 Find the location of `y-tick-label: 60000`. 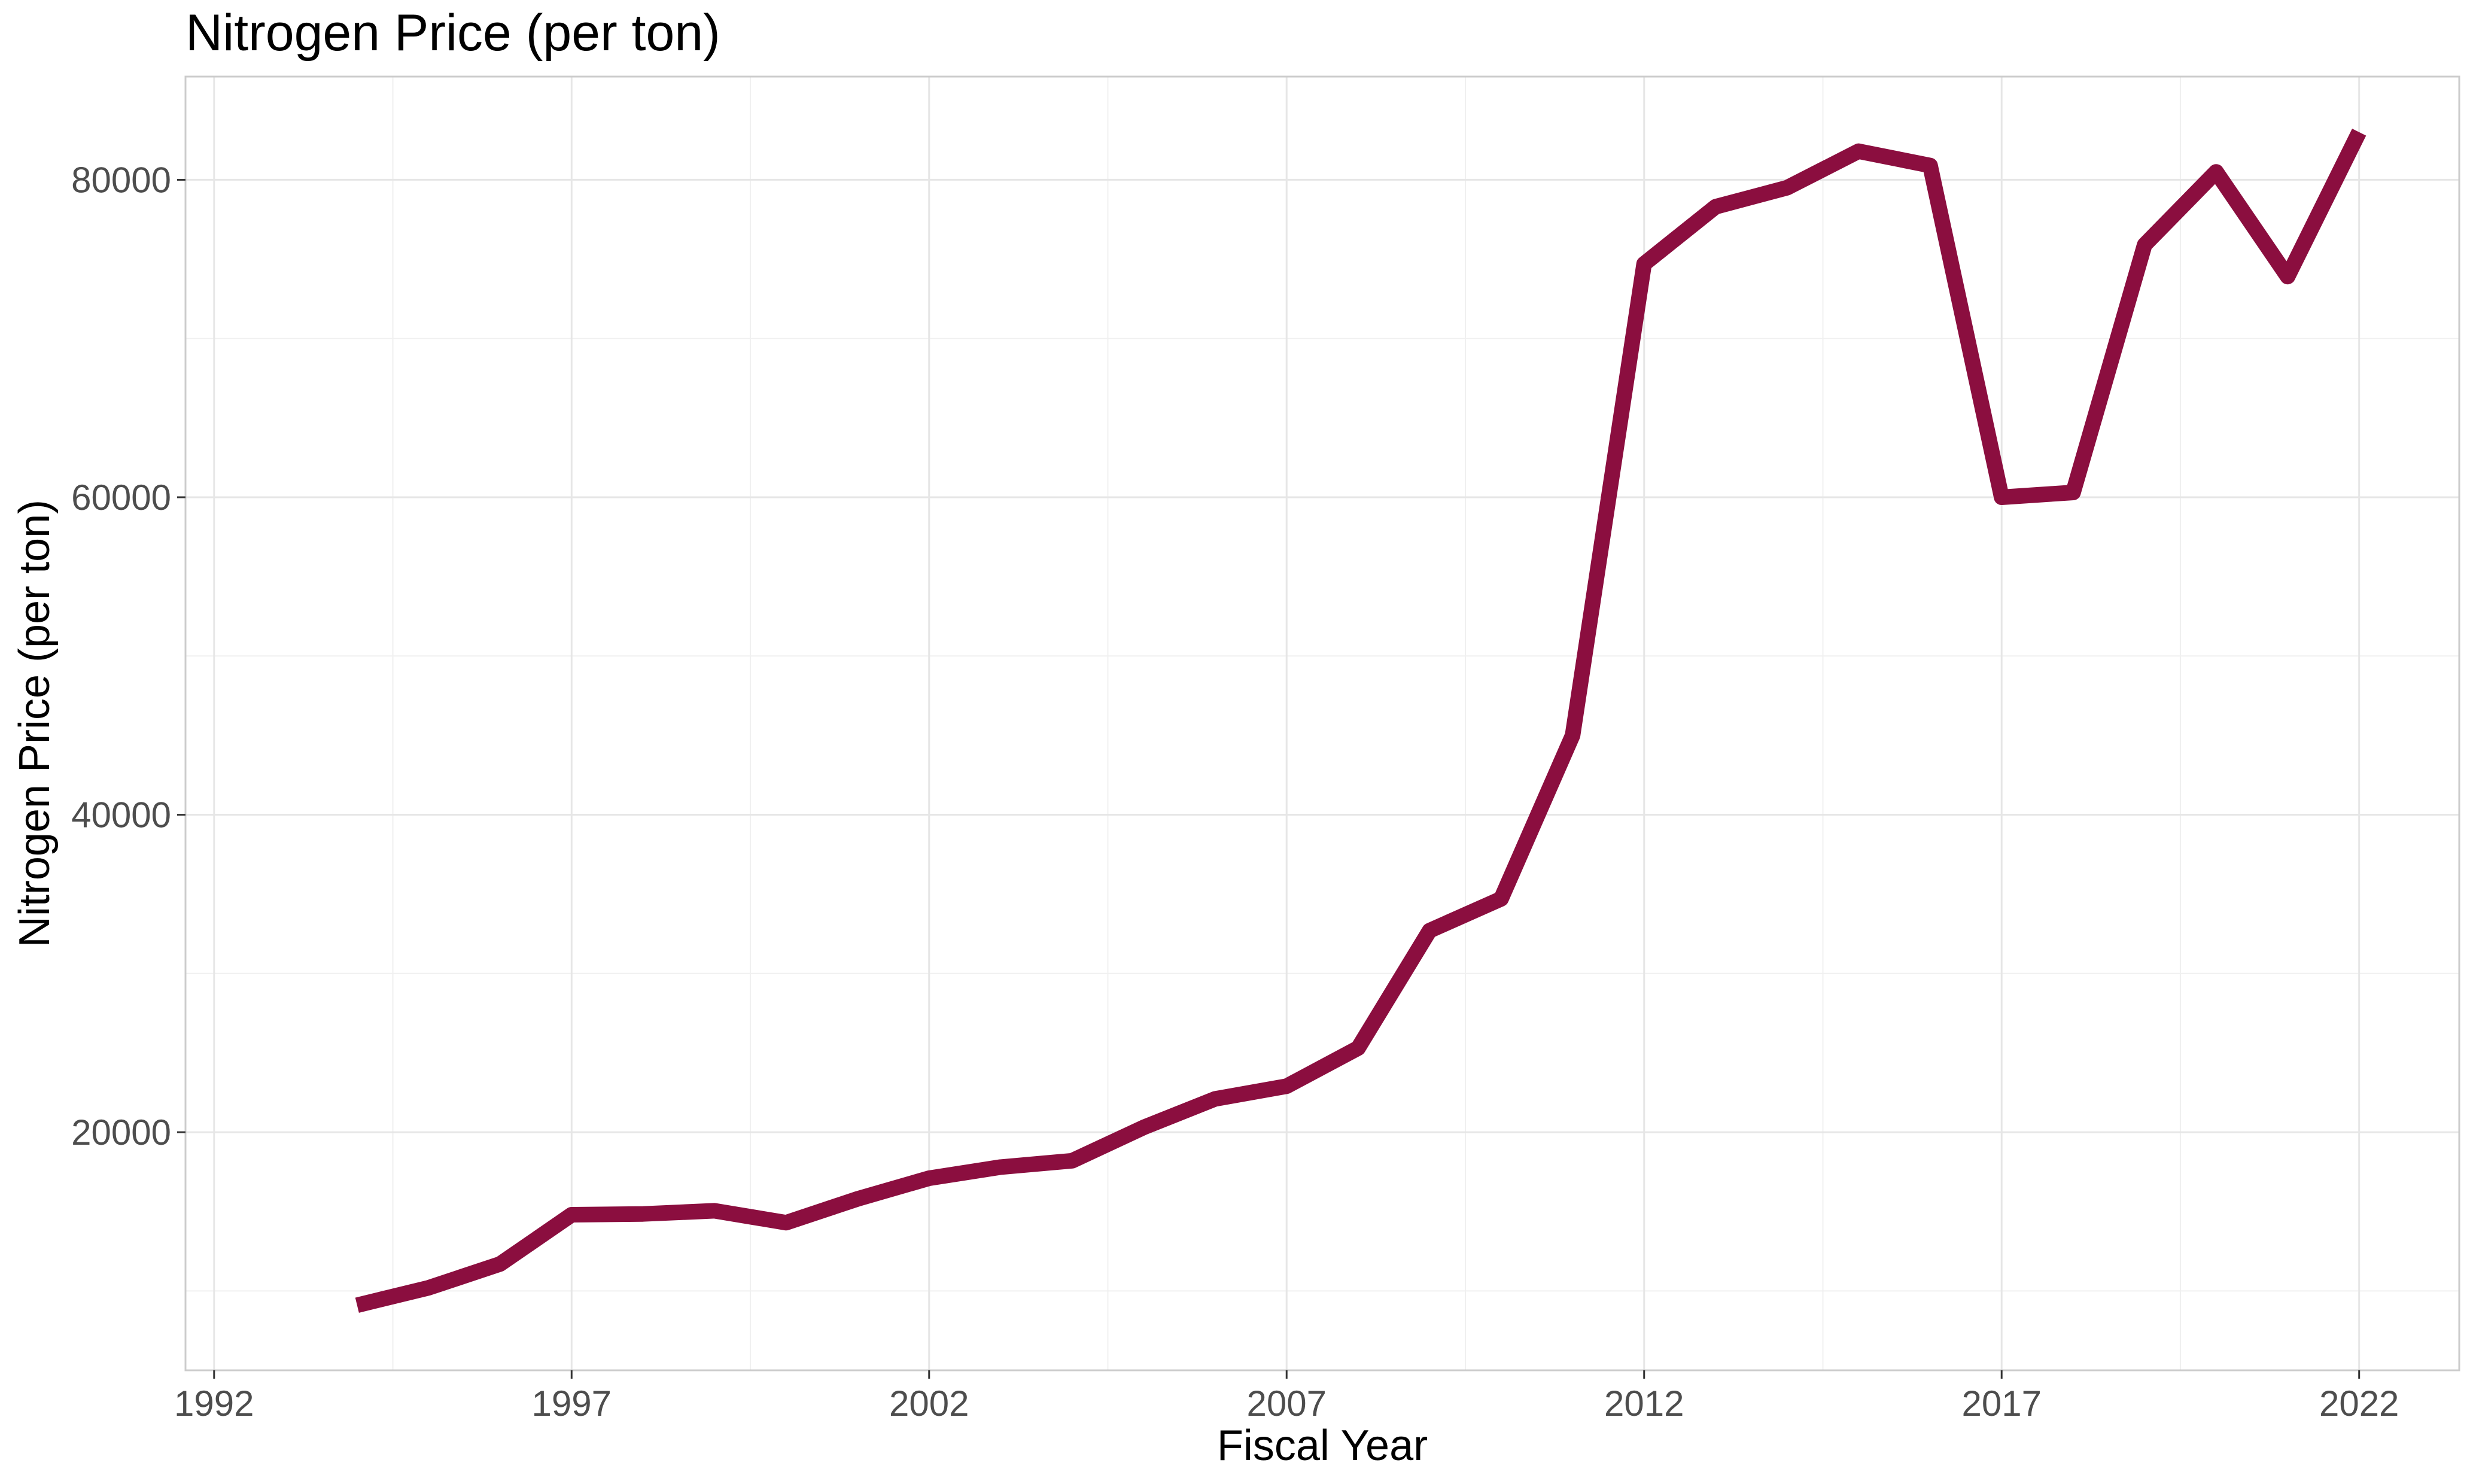

y-tick-label: 60000 is located at coordinates (121, 498).